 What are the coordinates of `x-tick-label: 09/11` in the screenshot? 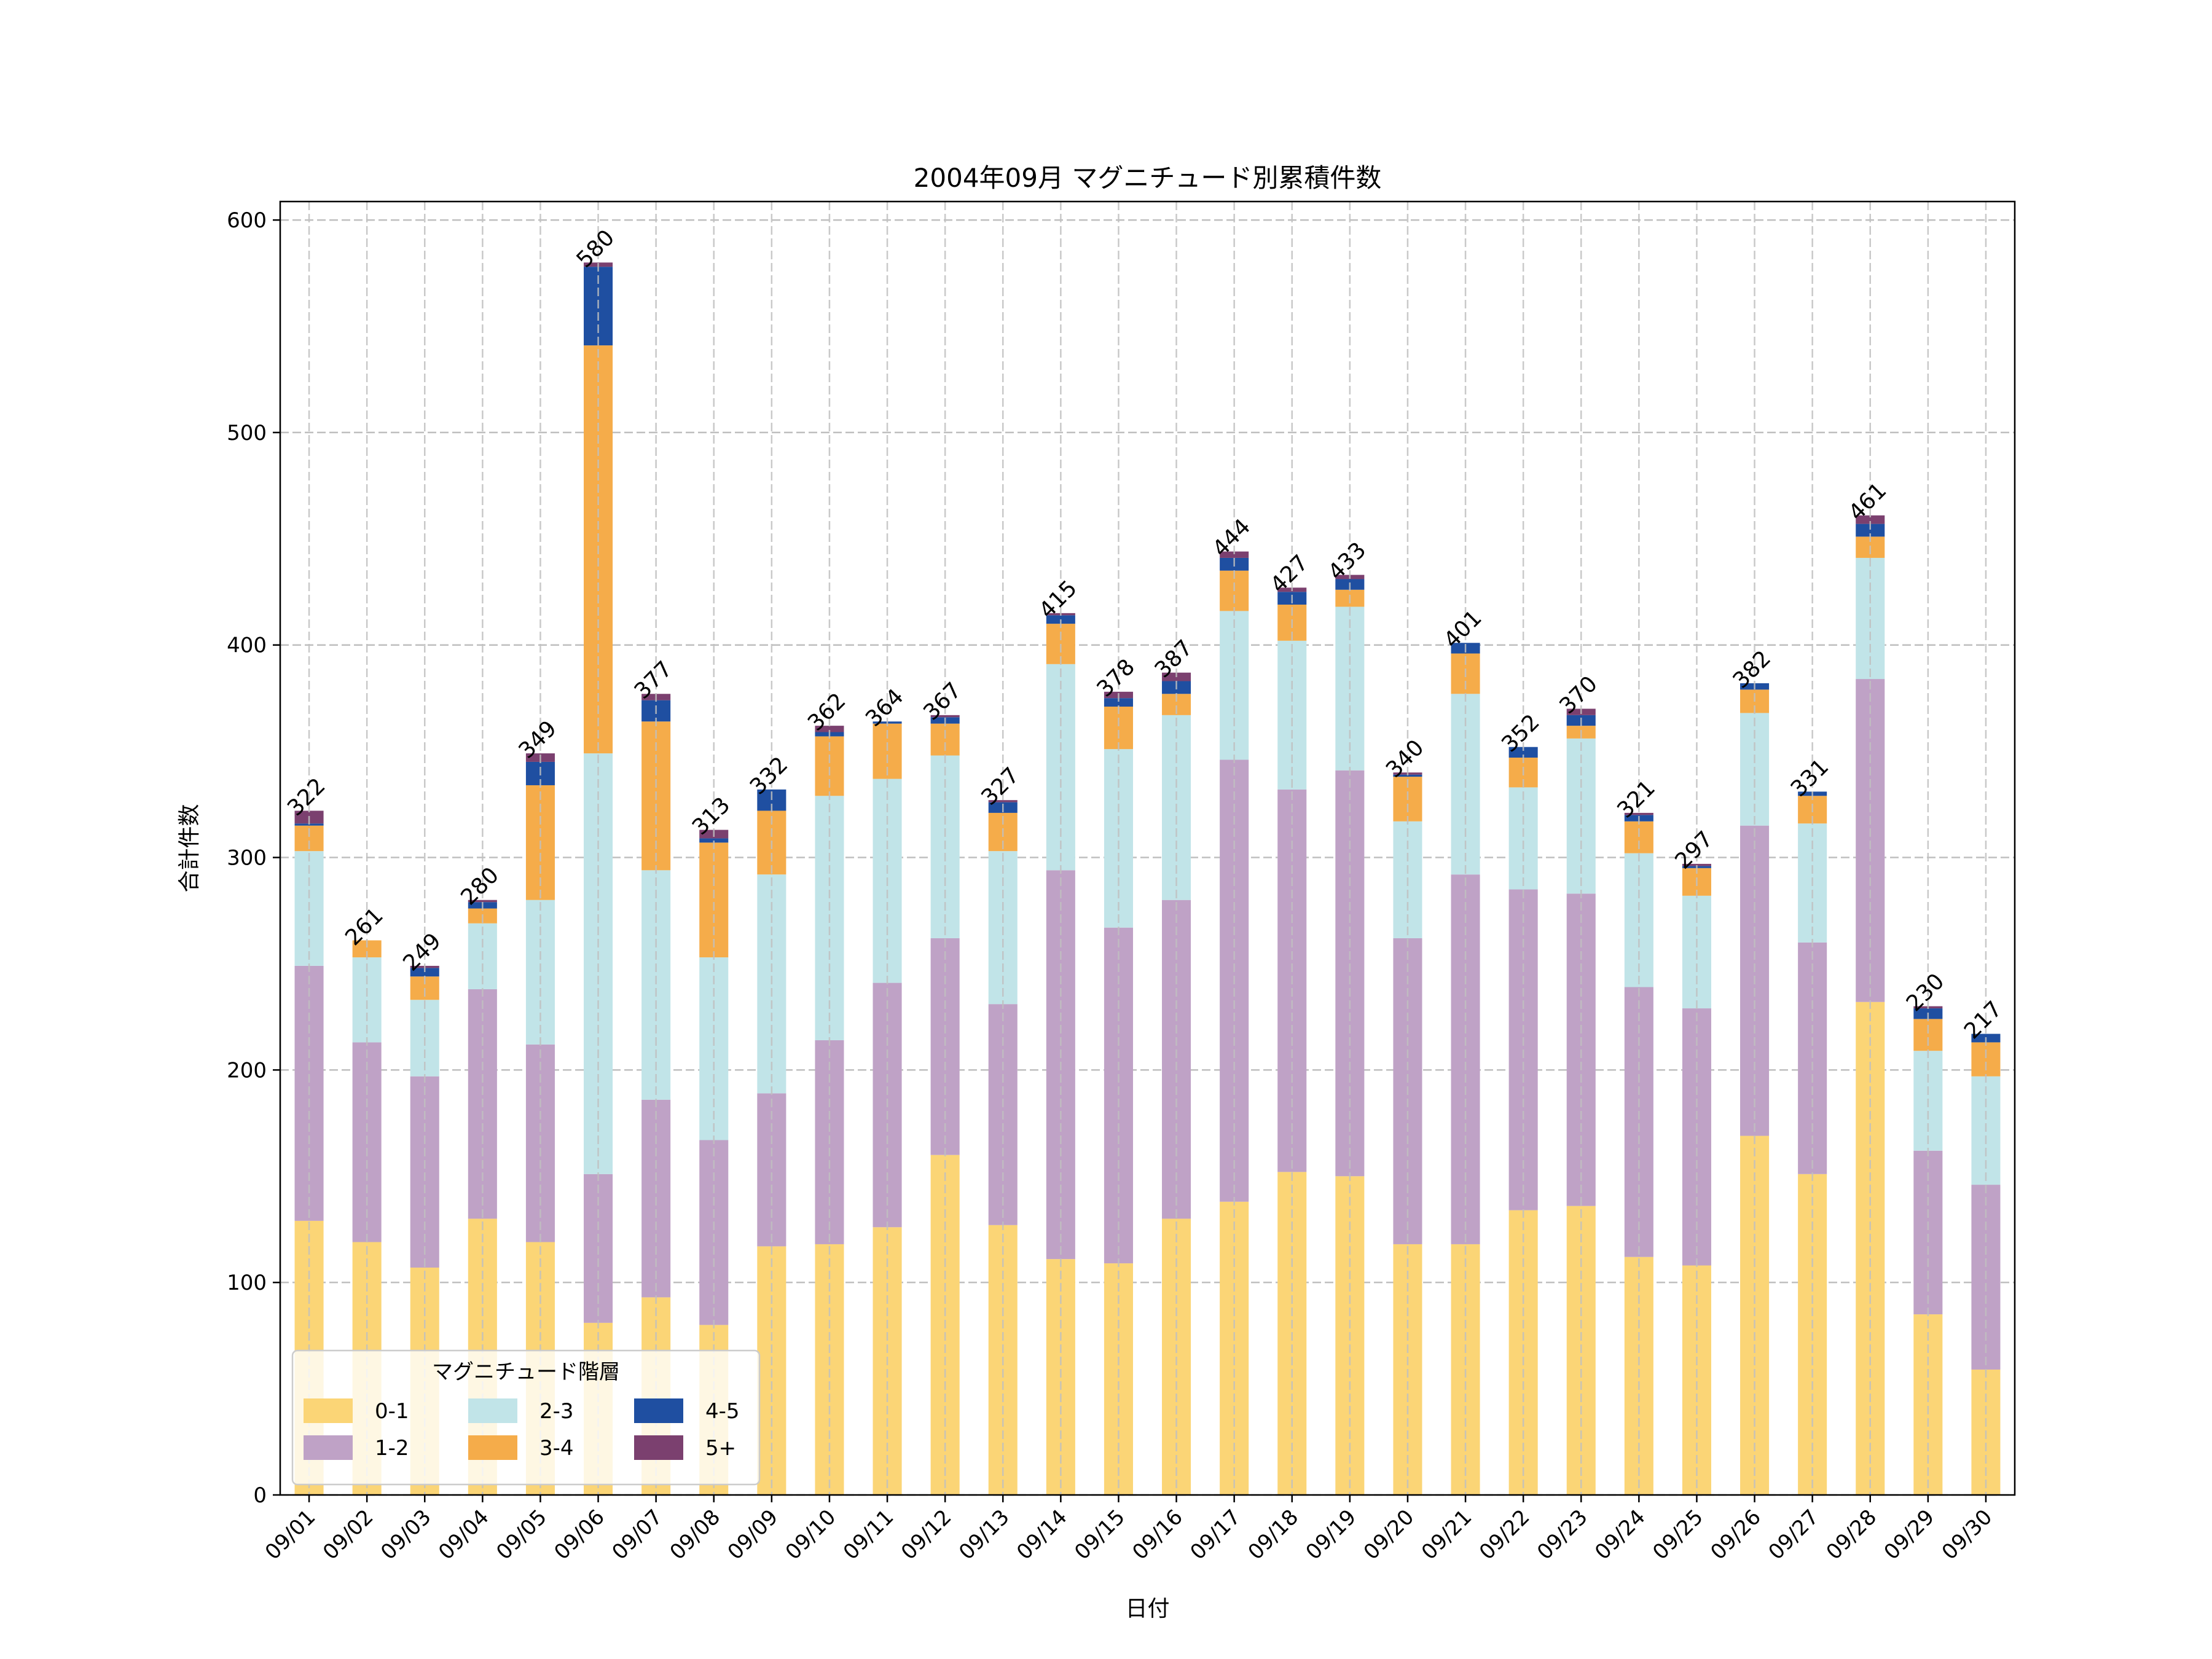 It's located at (869, 1535).